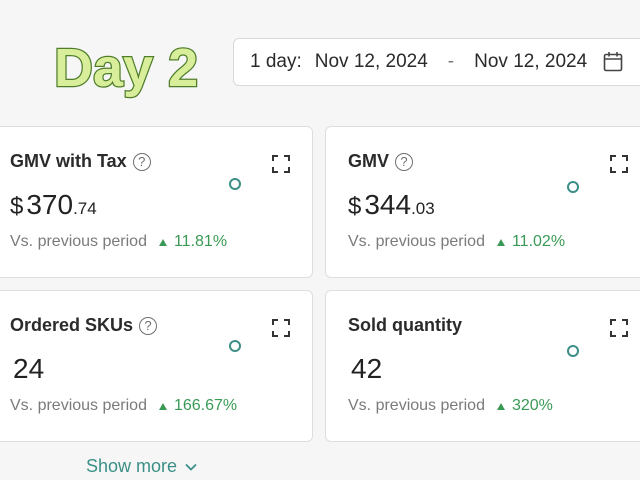 Image resolution: width=640 pixels, height=480 pixels. Describe the element at coordinates (405, 325) in the screenshot. I see `metric-title: Sold quantity` at that location.